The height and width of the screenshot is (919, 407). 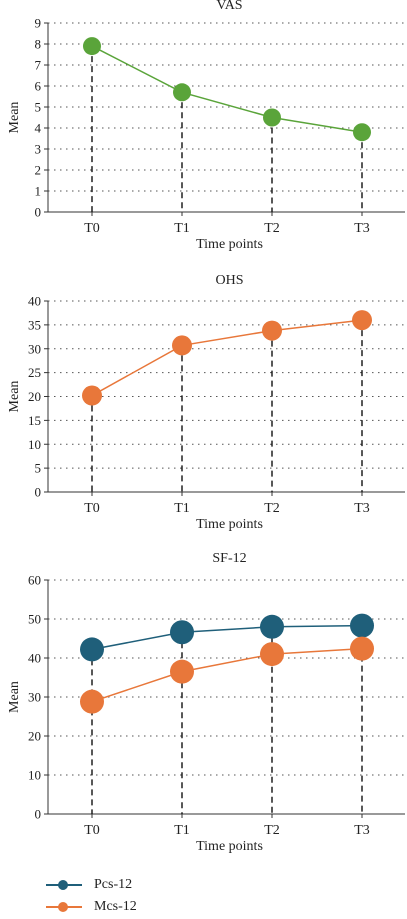 I want to click on chart-3-x-tick-label: T2, so click(x=272, y=830).